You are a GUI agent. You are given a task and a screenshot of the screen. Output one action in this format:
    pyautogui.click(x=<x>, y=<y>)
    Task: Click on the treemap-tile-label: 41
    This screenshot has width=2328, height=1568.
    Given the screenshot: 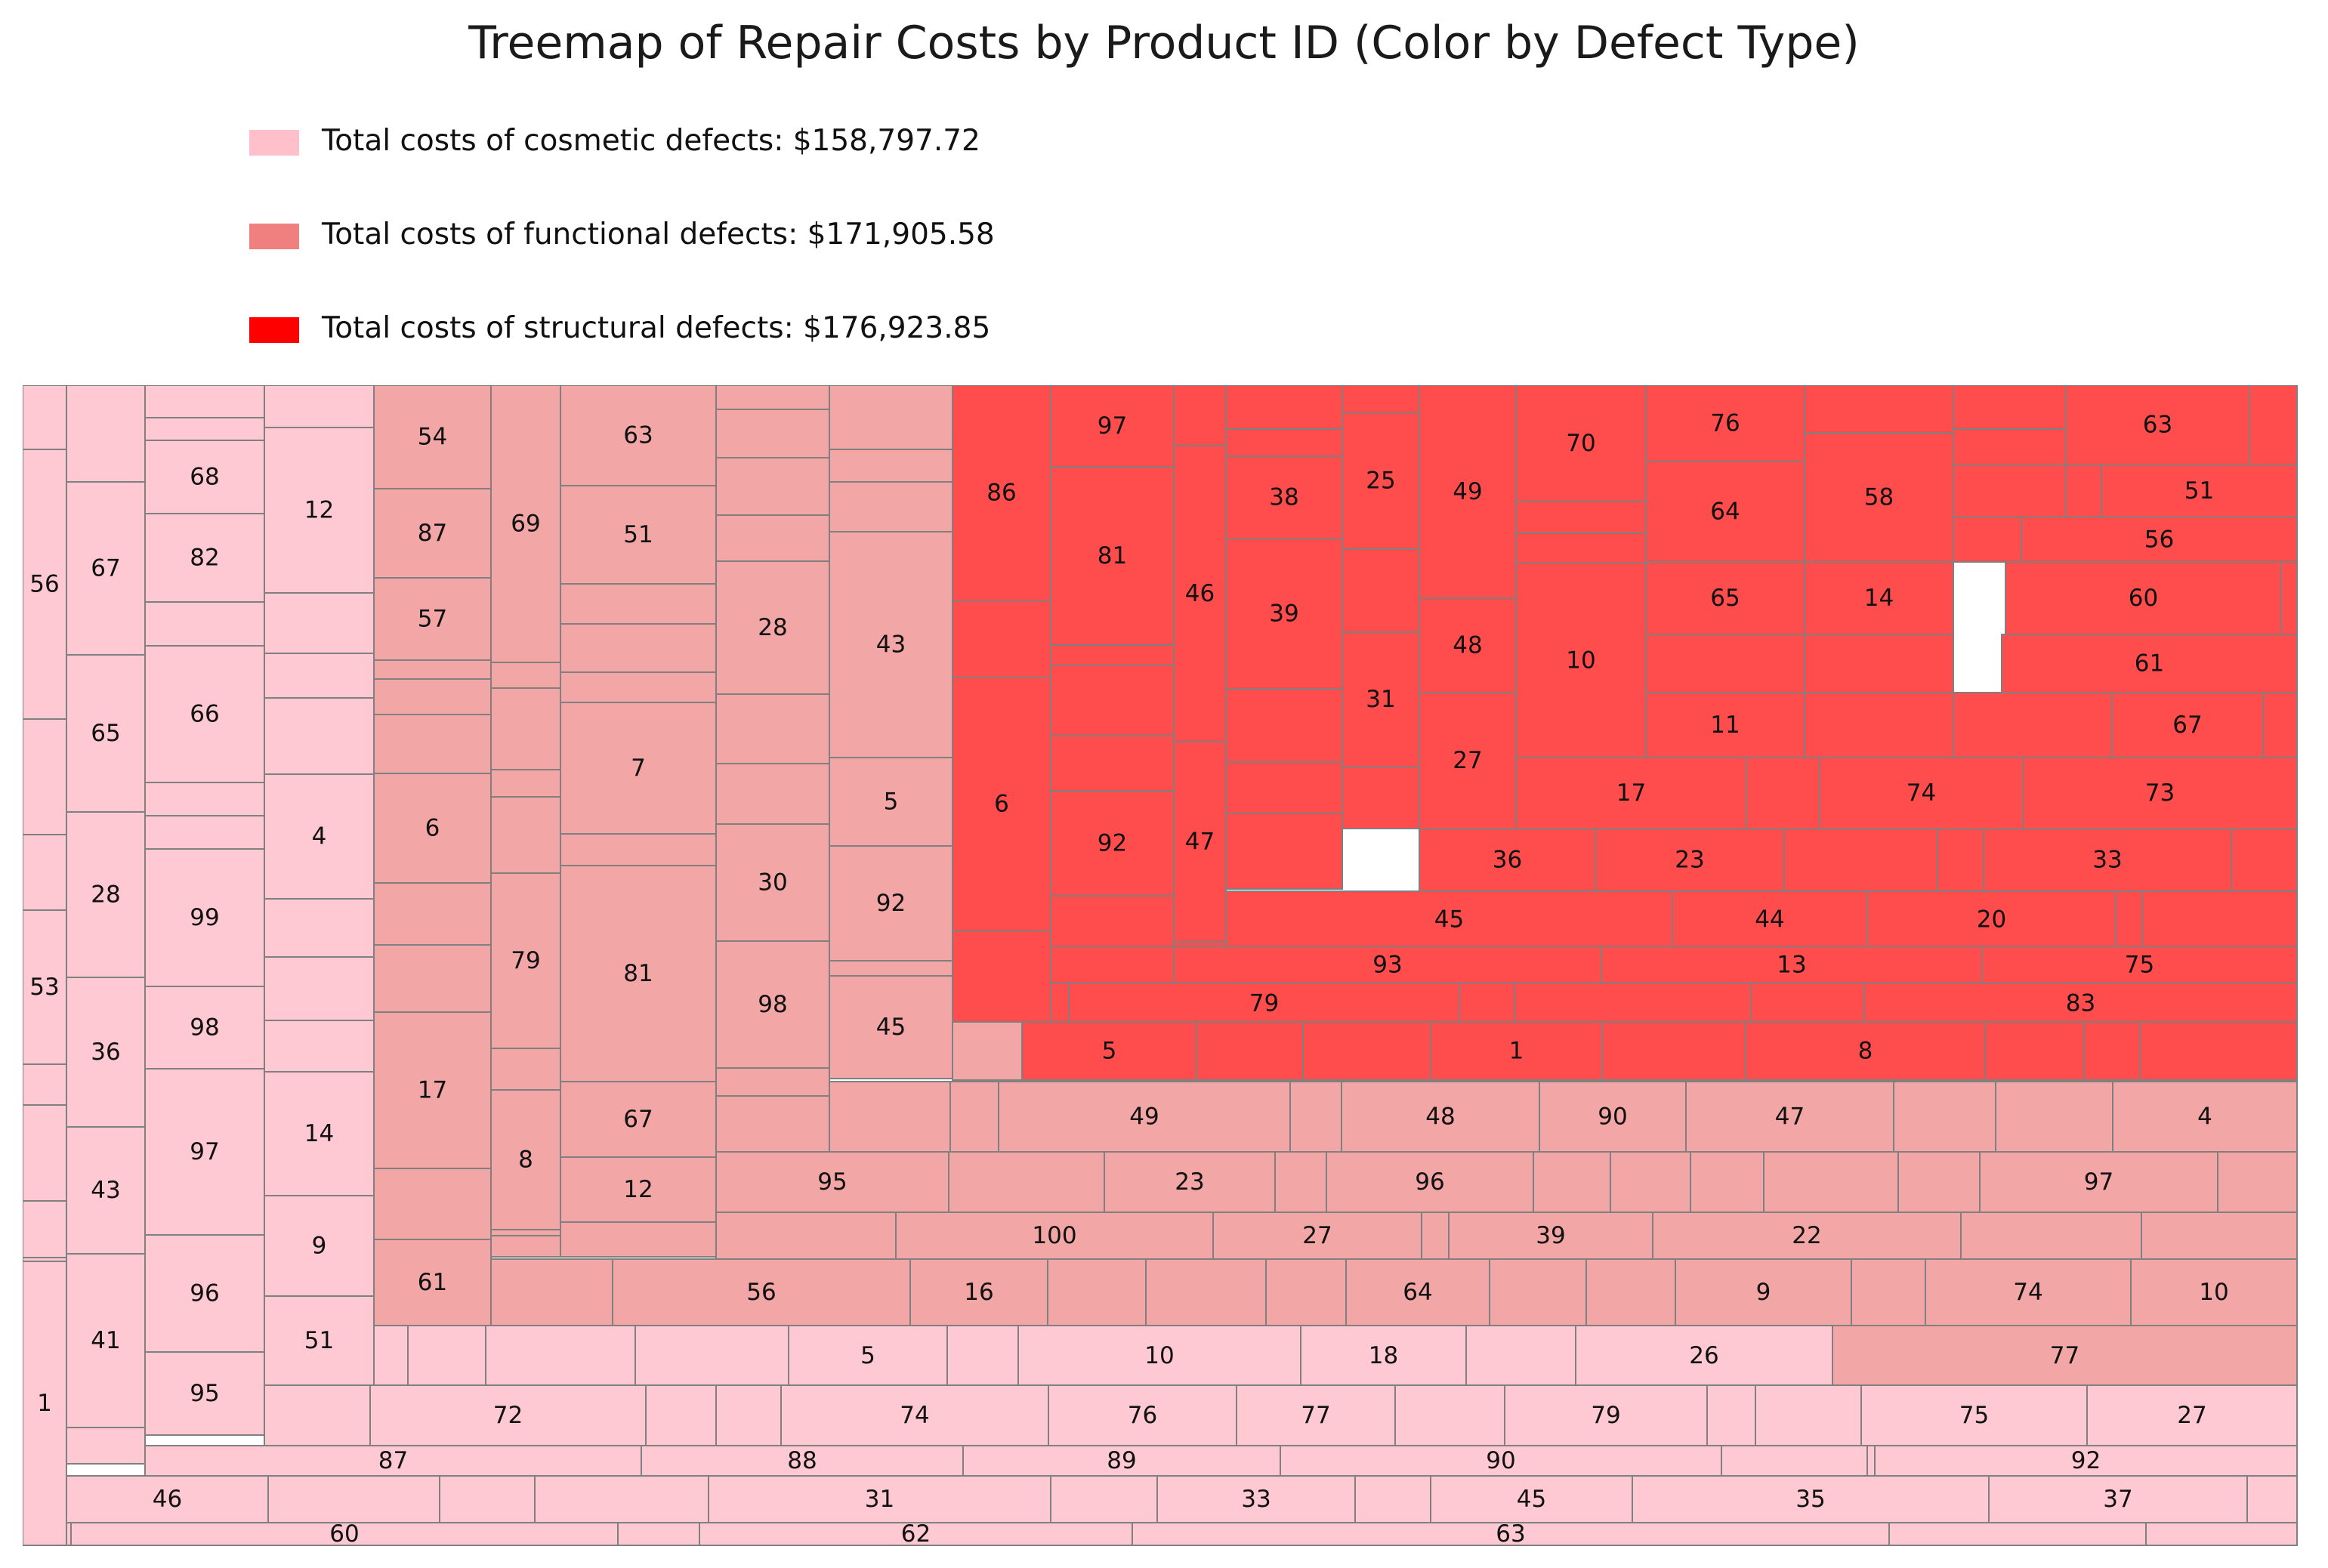 What is the action you would take?
    pyautogui.click(x=105, y=1340)
    